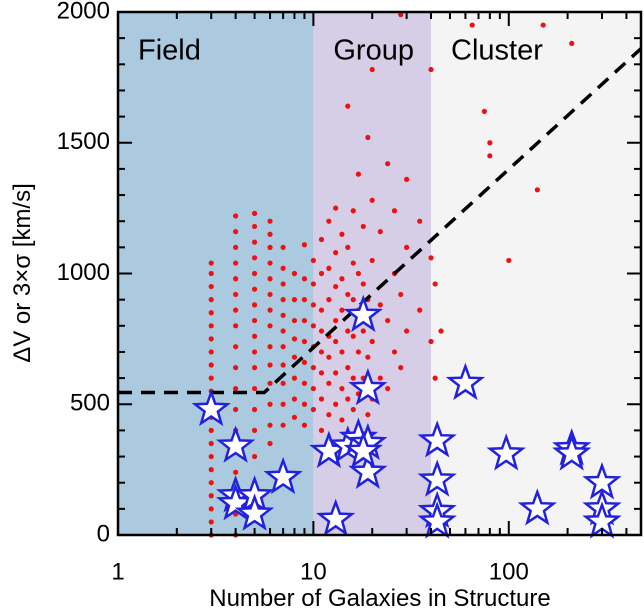  What do you see at coordinates (169, 51) in the screenshot?
I see `region-label: Field` at bounding box center [169, 51].